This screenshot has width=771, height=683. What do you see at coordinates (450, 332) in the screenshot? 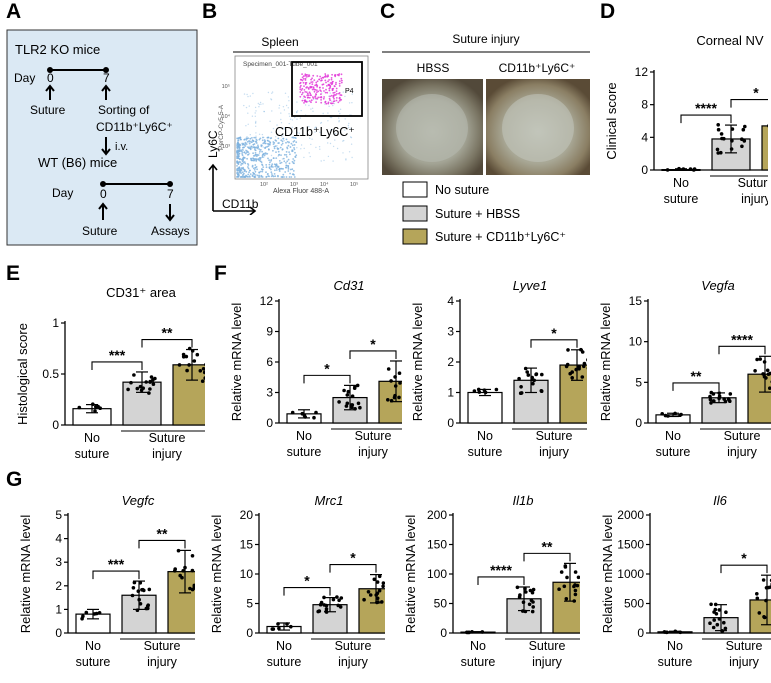
I see `y-tick-label: 3` at bounding box center [450, 332].